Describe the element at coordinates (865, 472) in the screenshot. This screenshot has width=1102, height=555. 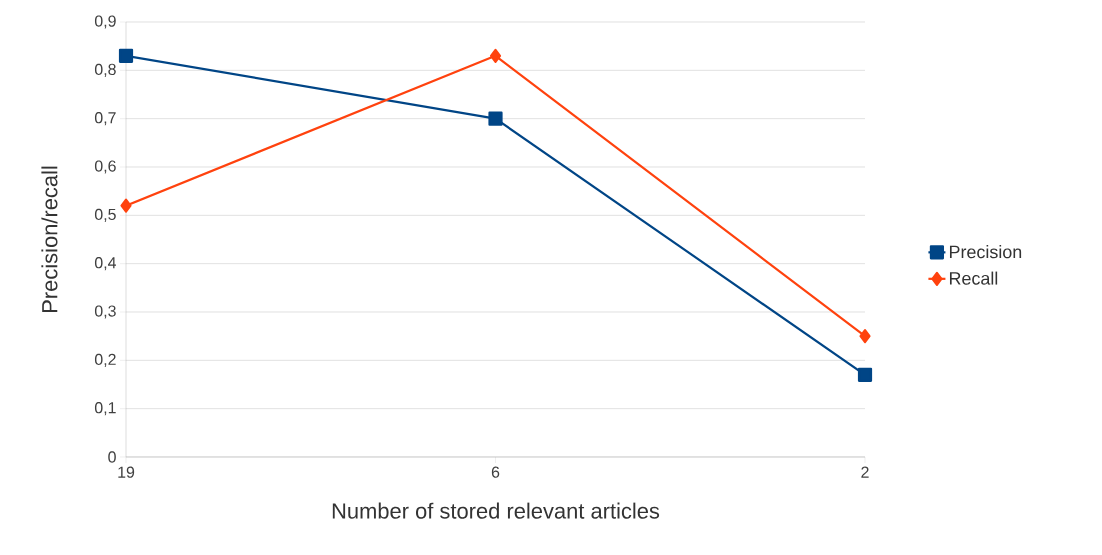
I see `x-tick-label: 2` at that location.